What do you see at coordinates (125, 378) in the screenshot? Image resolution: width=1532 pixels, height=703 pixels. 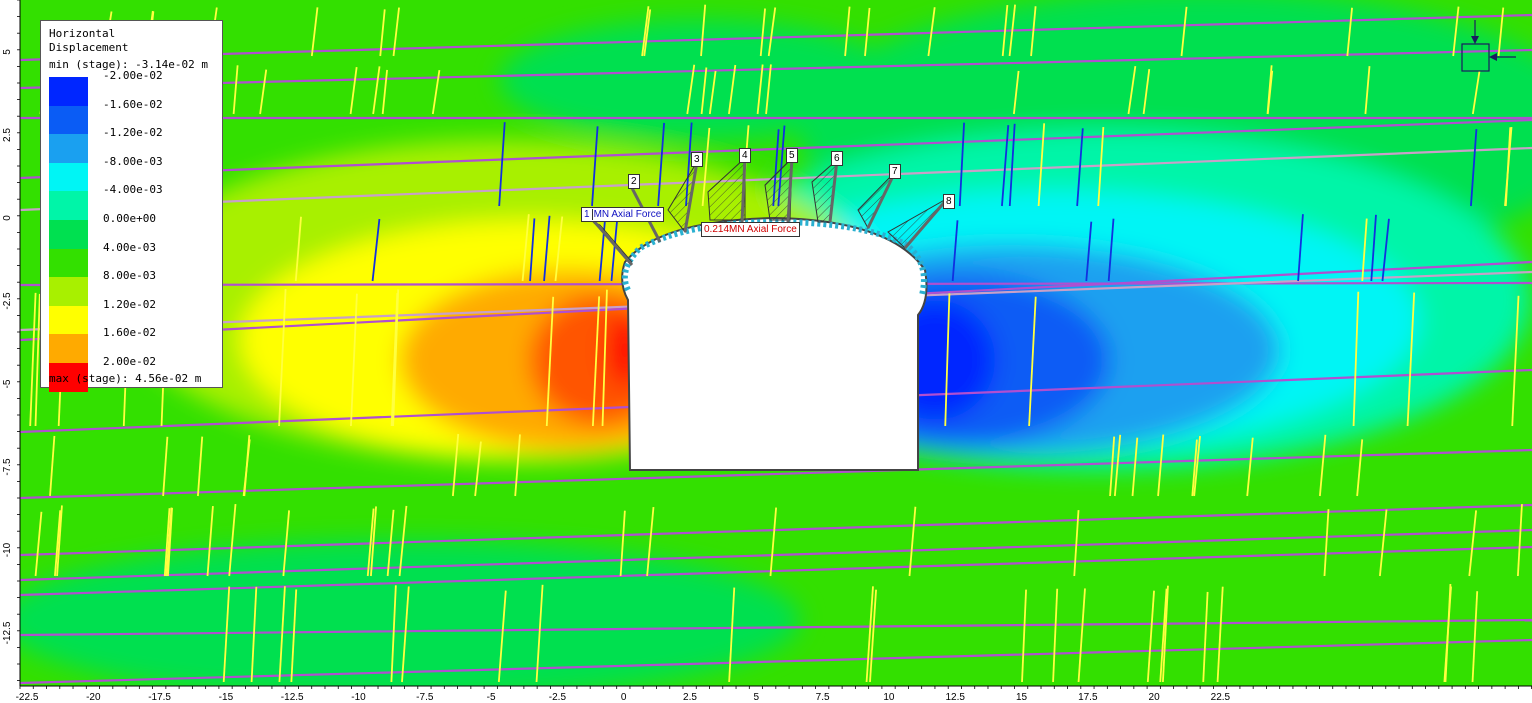 I see `legend-max-text: max (stage): 4.56e-02 m` at bounding box center [125, 378].